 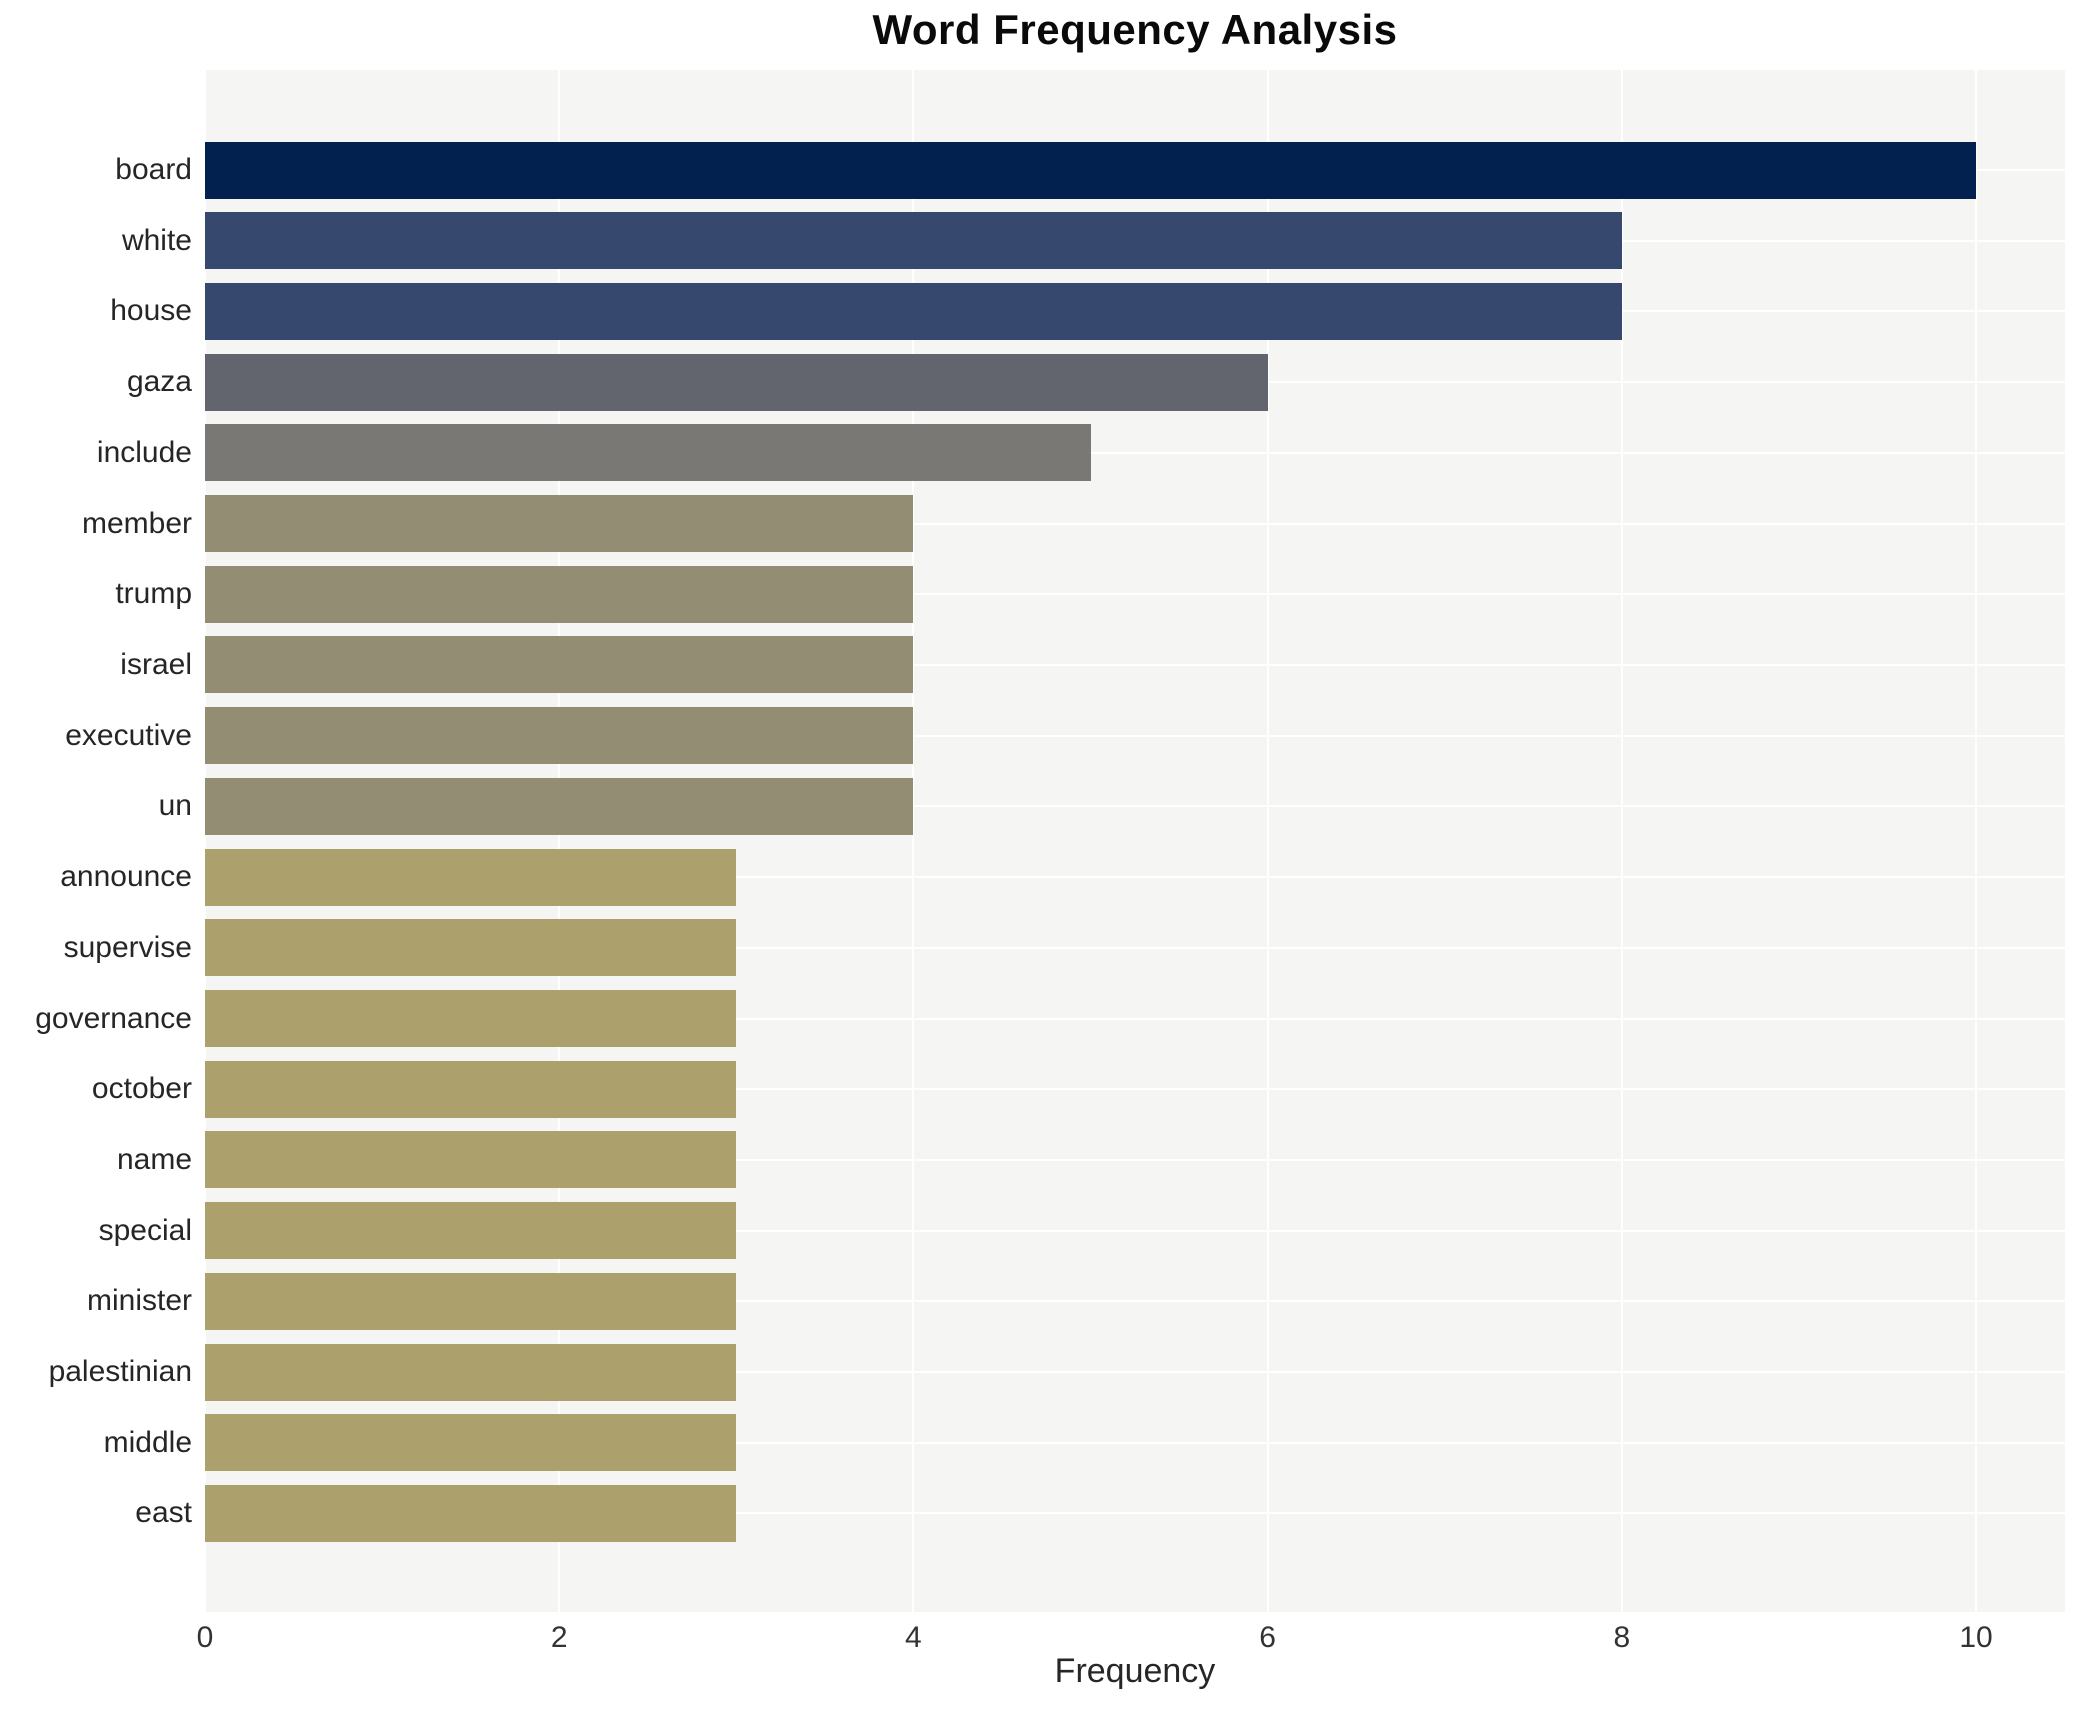 What do you see at coordinates (127, 947) in the screenshot?
I see `y-label-supervise: supervise` at bounding box center [127, 947].